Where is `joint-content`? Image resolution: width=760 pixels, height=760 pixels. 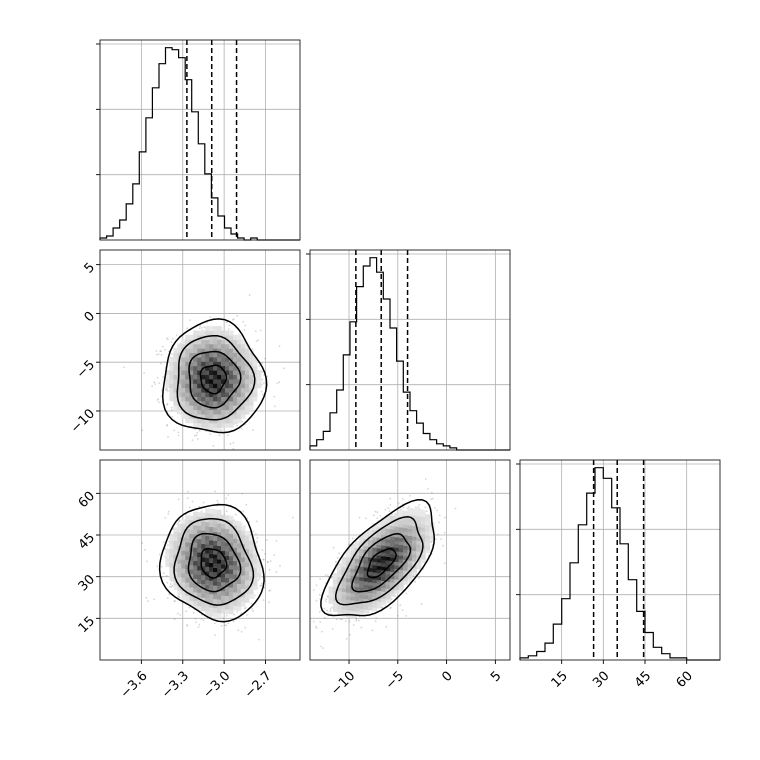 joint-content is located at coordinates (410, 560).